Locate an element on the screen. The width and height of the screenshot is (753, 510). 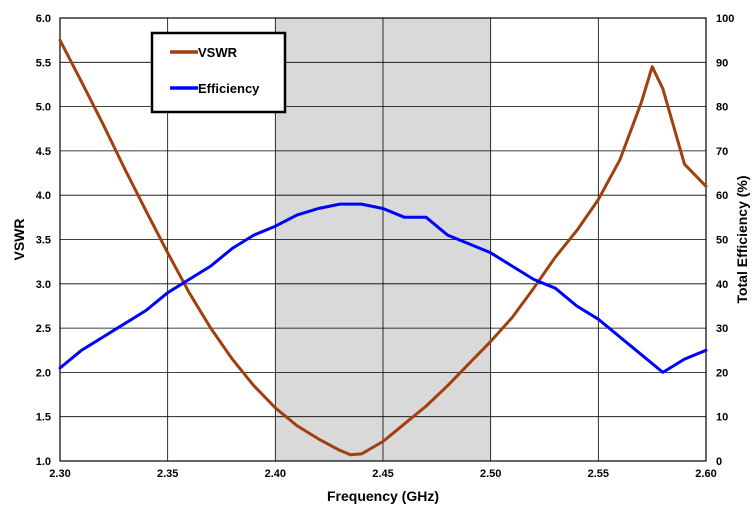
y-tick-label: 6.0 is located at coordinates (43, 19).